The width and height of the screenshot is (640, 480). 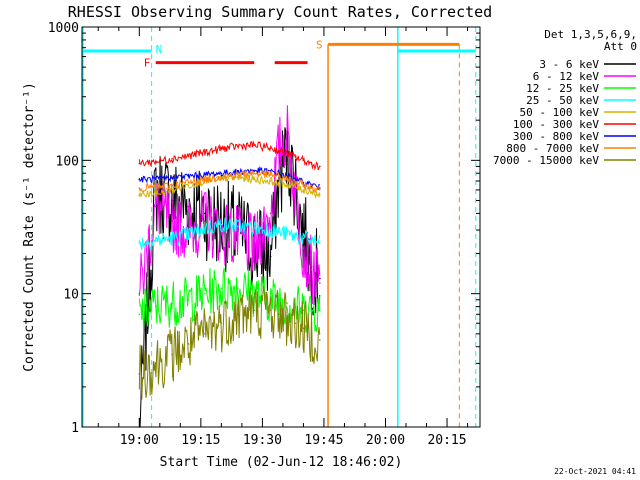 What do you see at coordinates (595, 471) in the screenshot?
I see `timestamp: 22-Oct-2021 04:41` at bounding box center [595, 471].